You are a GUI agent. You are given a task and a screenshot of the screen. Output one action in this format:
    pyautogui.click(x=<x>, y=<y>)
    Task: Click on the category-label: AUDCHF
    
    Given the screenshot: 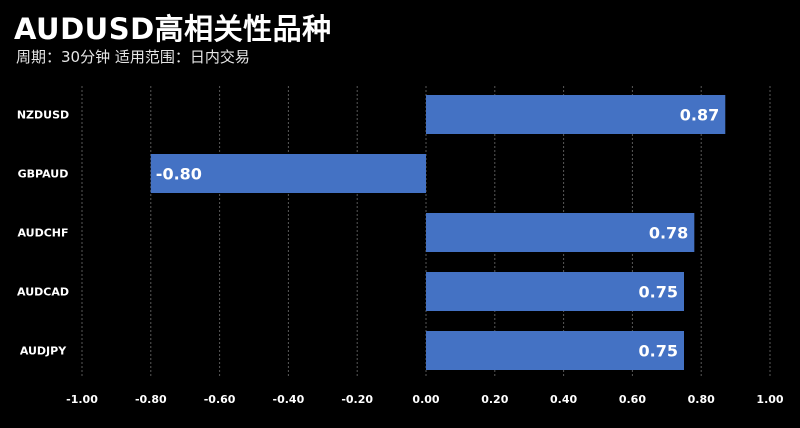 What is the action you would take?
    pyautogui.click(x=42, y=233)
    